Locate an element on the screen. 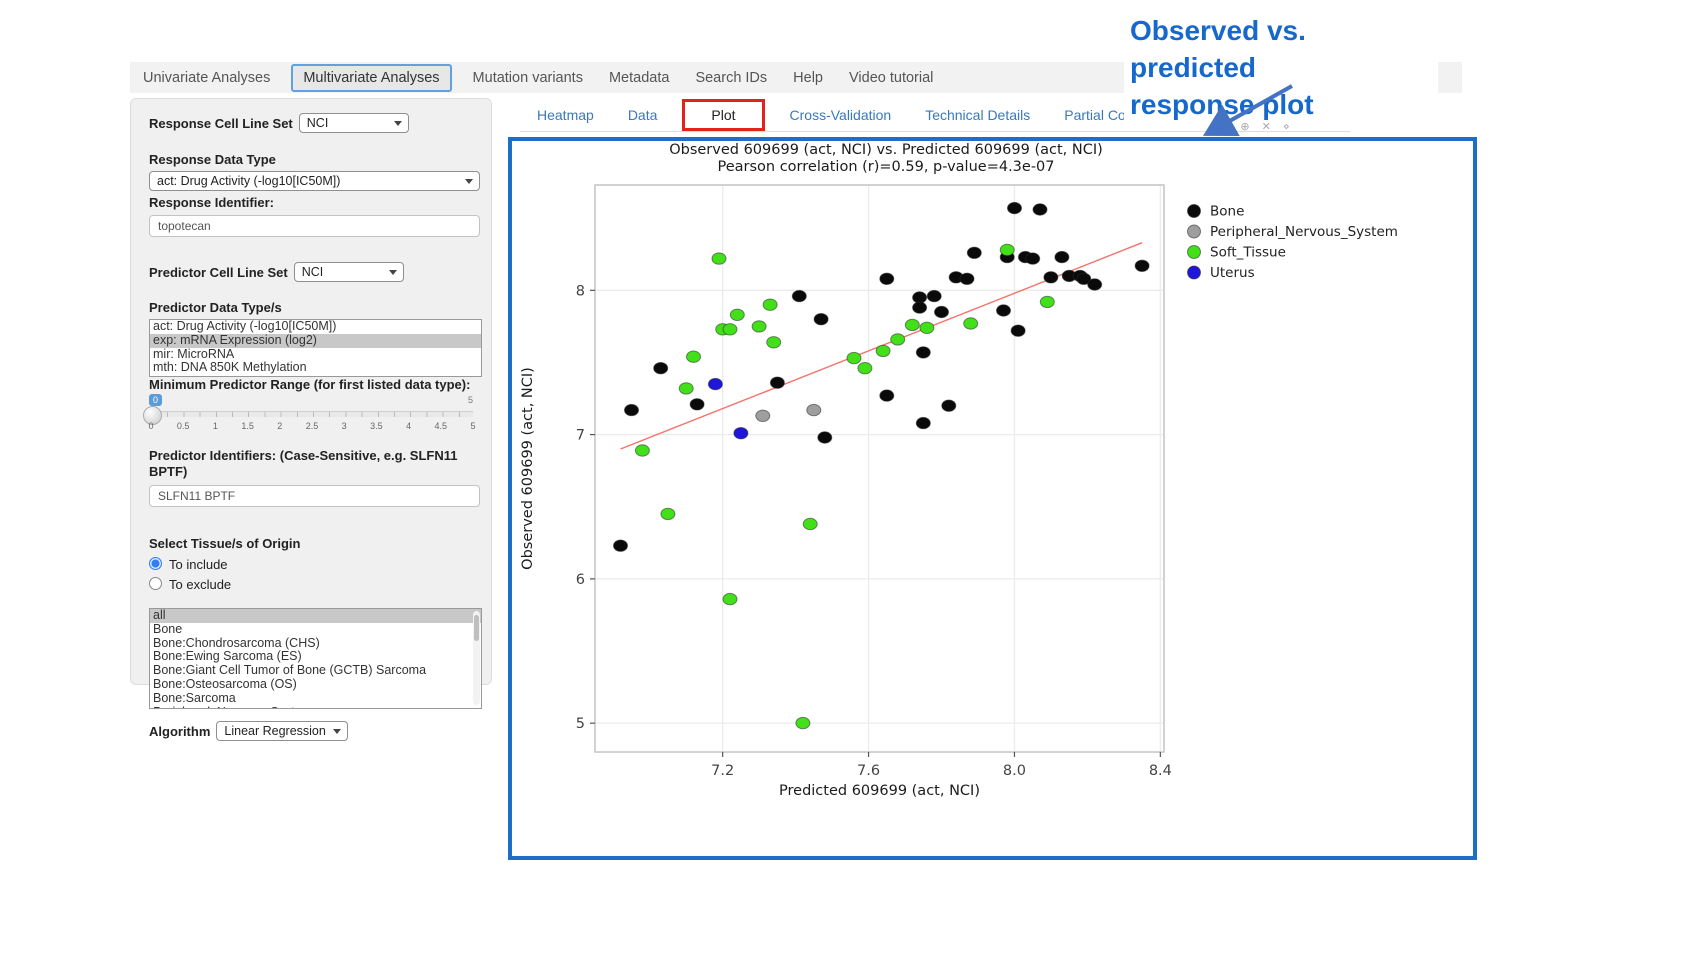 The width and height of the screenshot is (1700, 956). close-icon: ⋄ is located at coordinates (1292, 126).